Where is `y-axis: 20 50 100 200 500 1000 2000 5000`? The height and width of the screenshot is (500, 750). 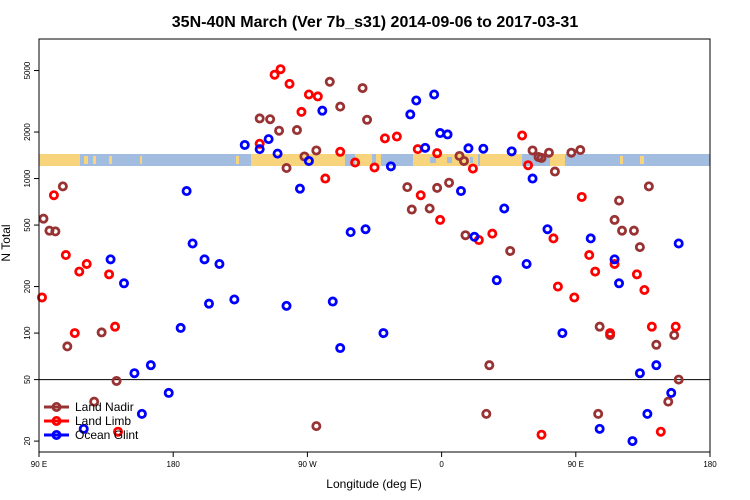
y-axis: 20 50 100 200 500 1000 2000 5000 is located at coordinates (31, 253).